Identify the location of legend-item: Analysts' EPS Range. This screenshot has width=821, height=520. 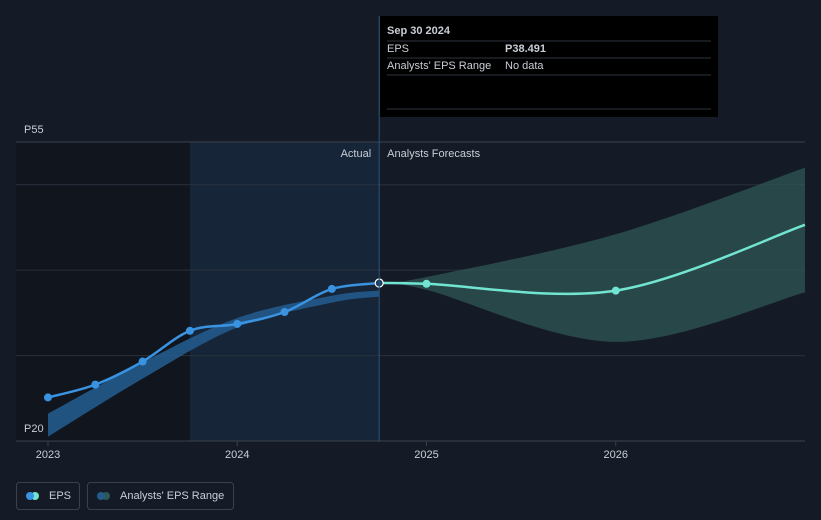
(160, 496).